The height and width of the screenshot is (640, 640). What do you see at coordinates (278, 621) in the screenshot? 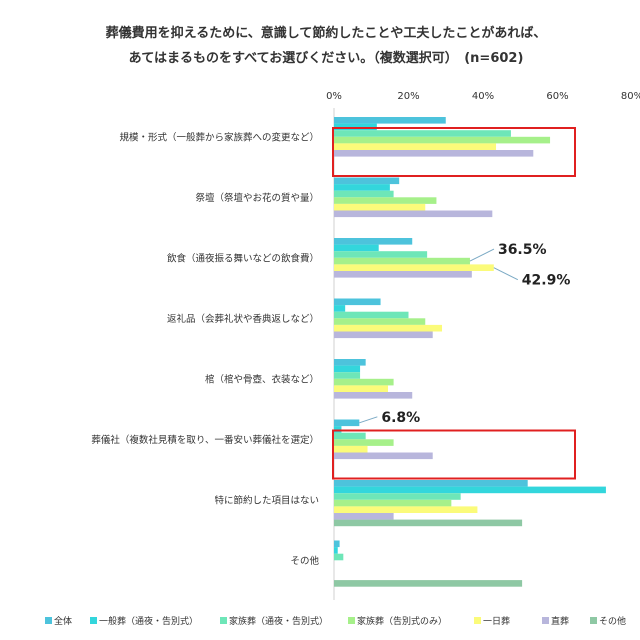
I see `legend-label: 家族葬（通夜・告別式）` at bounding box center [278, 621].